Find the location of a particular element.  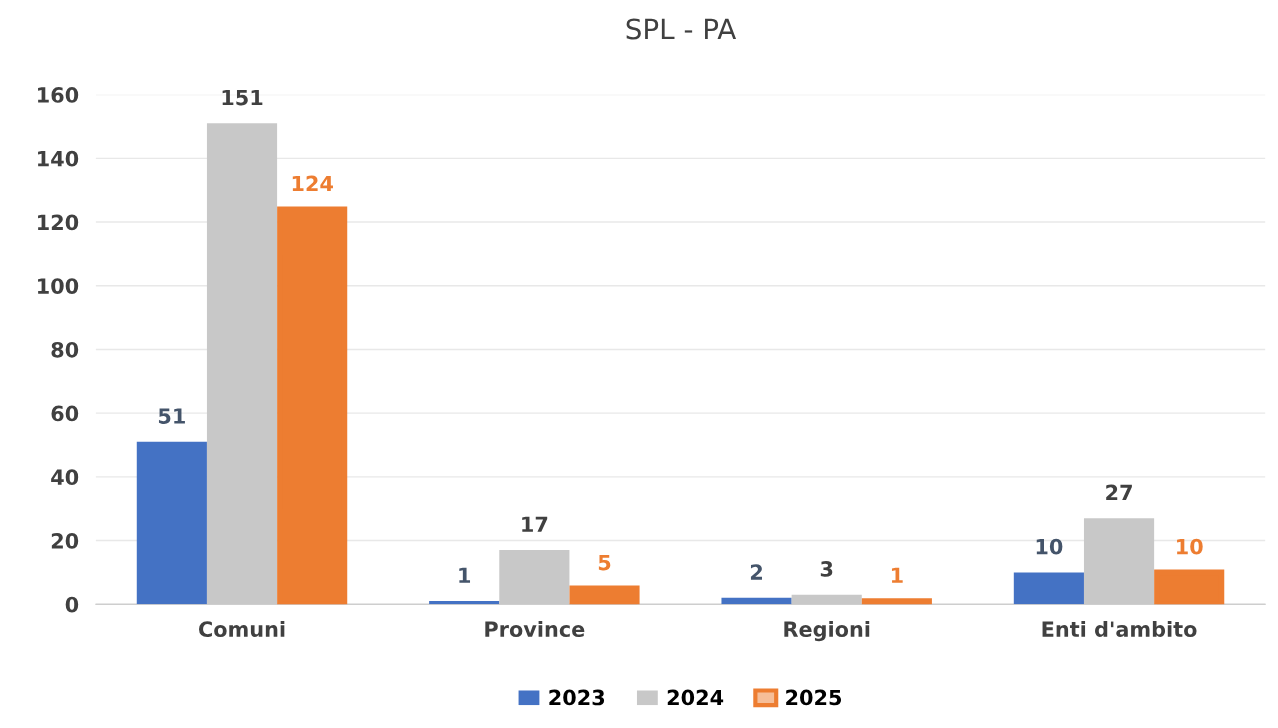

y-tick-label: 20 is located at coordinates (65, 540).